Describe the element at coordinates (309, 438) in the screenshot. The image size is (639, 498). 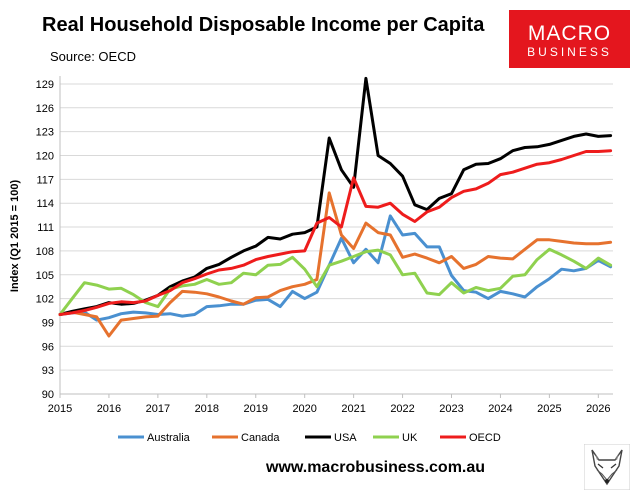
I see `legend: Australia Canada USA UK OECD` at that location.